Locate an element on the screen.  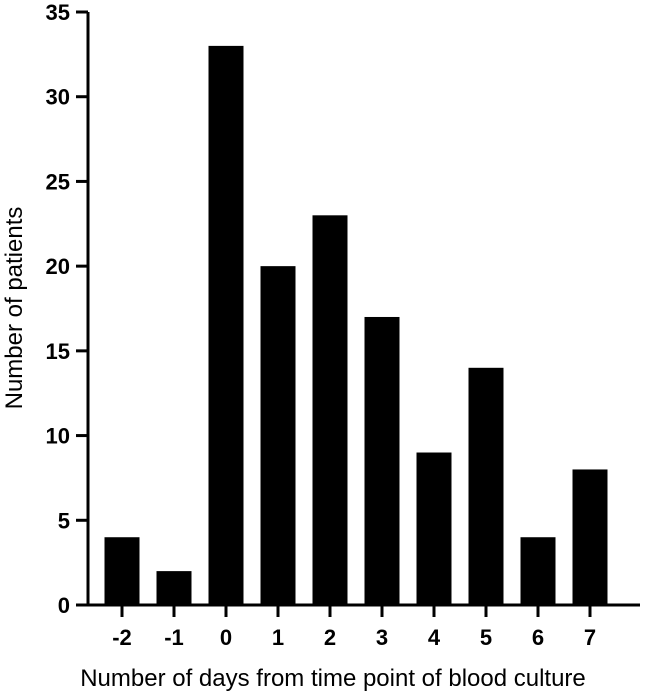
y-tick-label: 25 is located at coordinates (58, 181).